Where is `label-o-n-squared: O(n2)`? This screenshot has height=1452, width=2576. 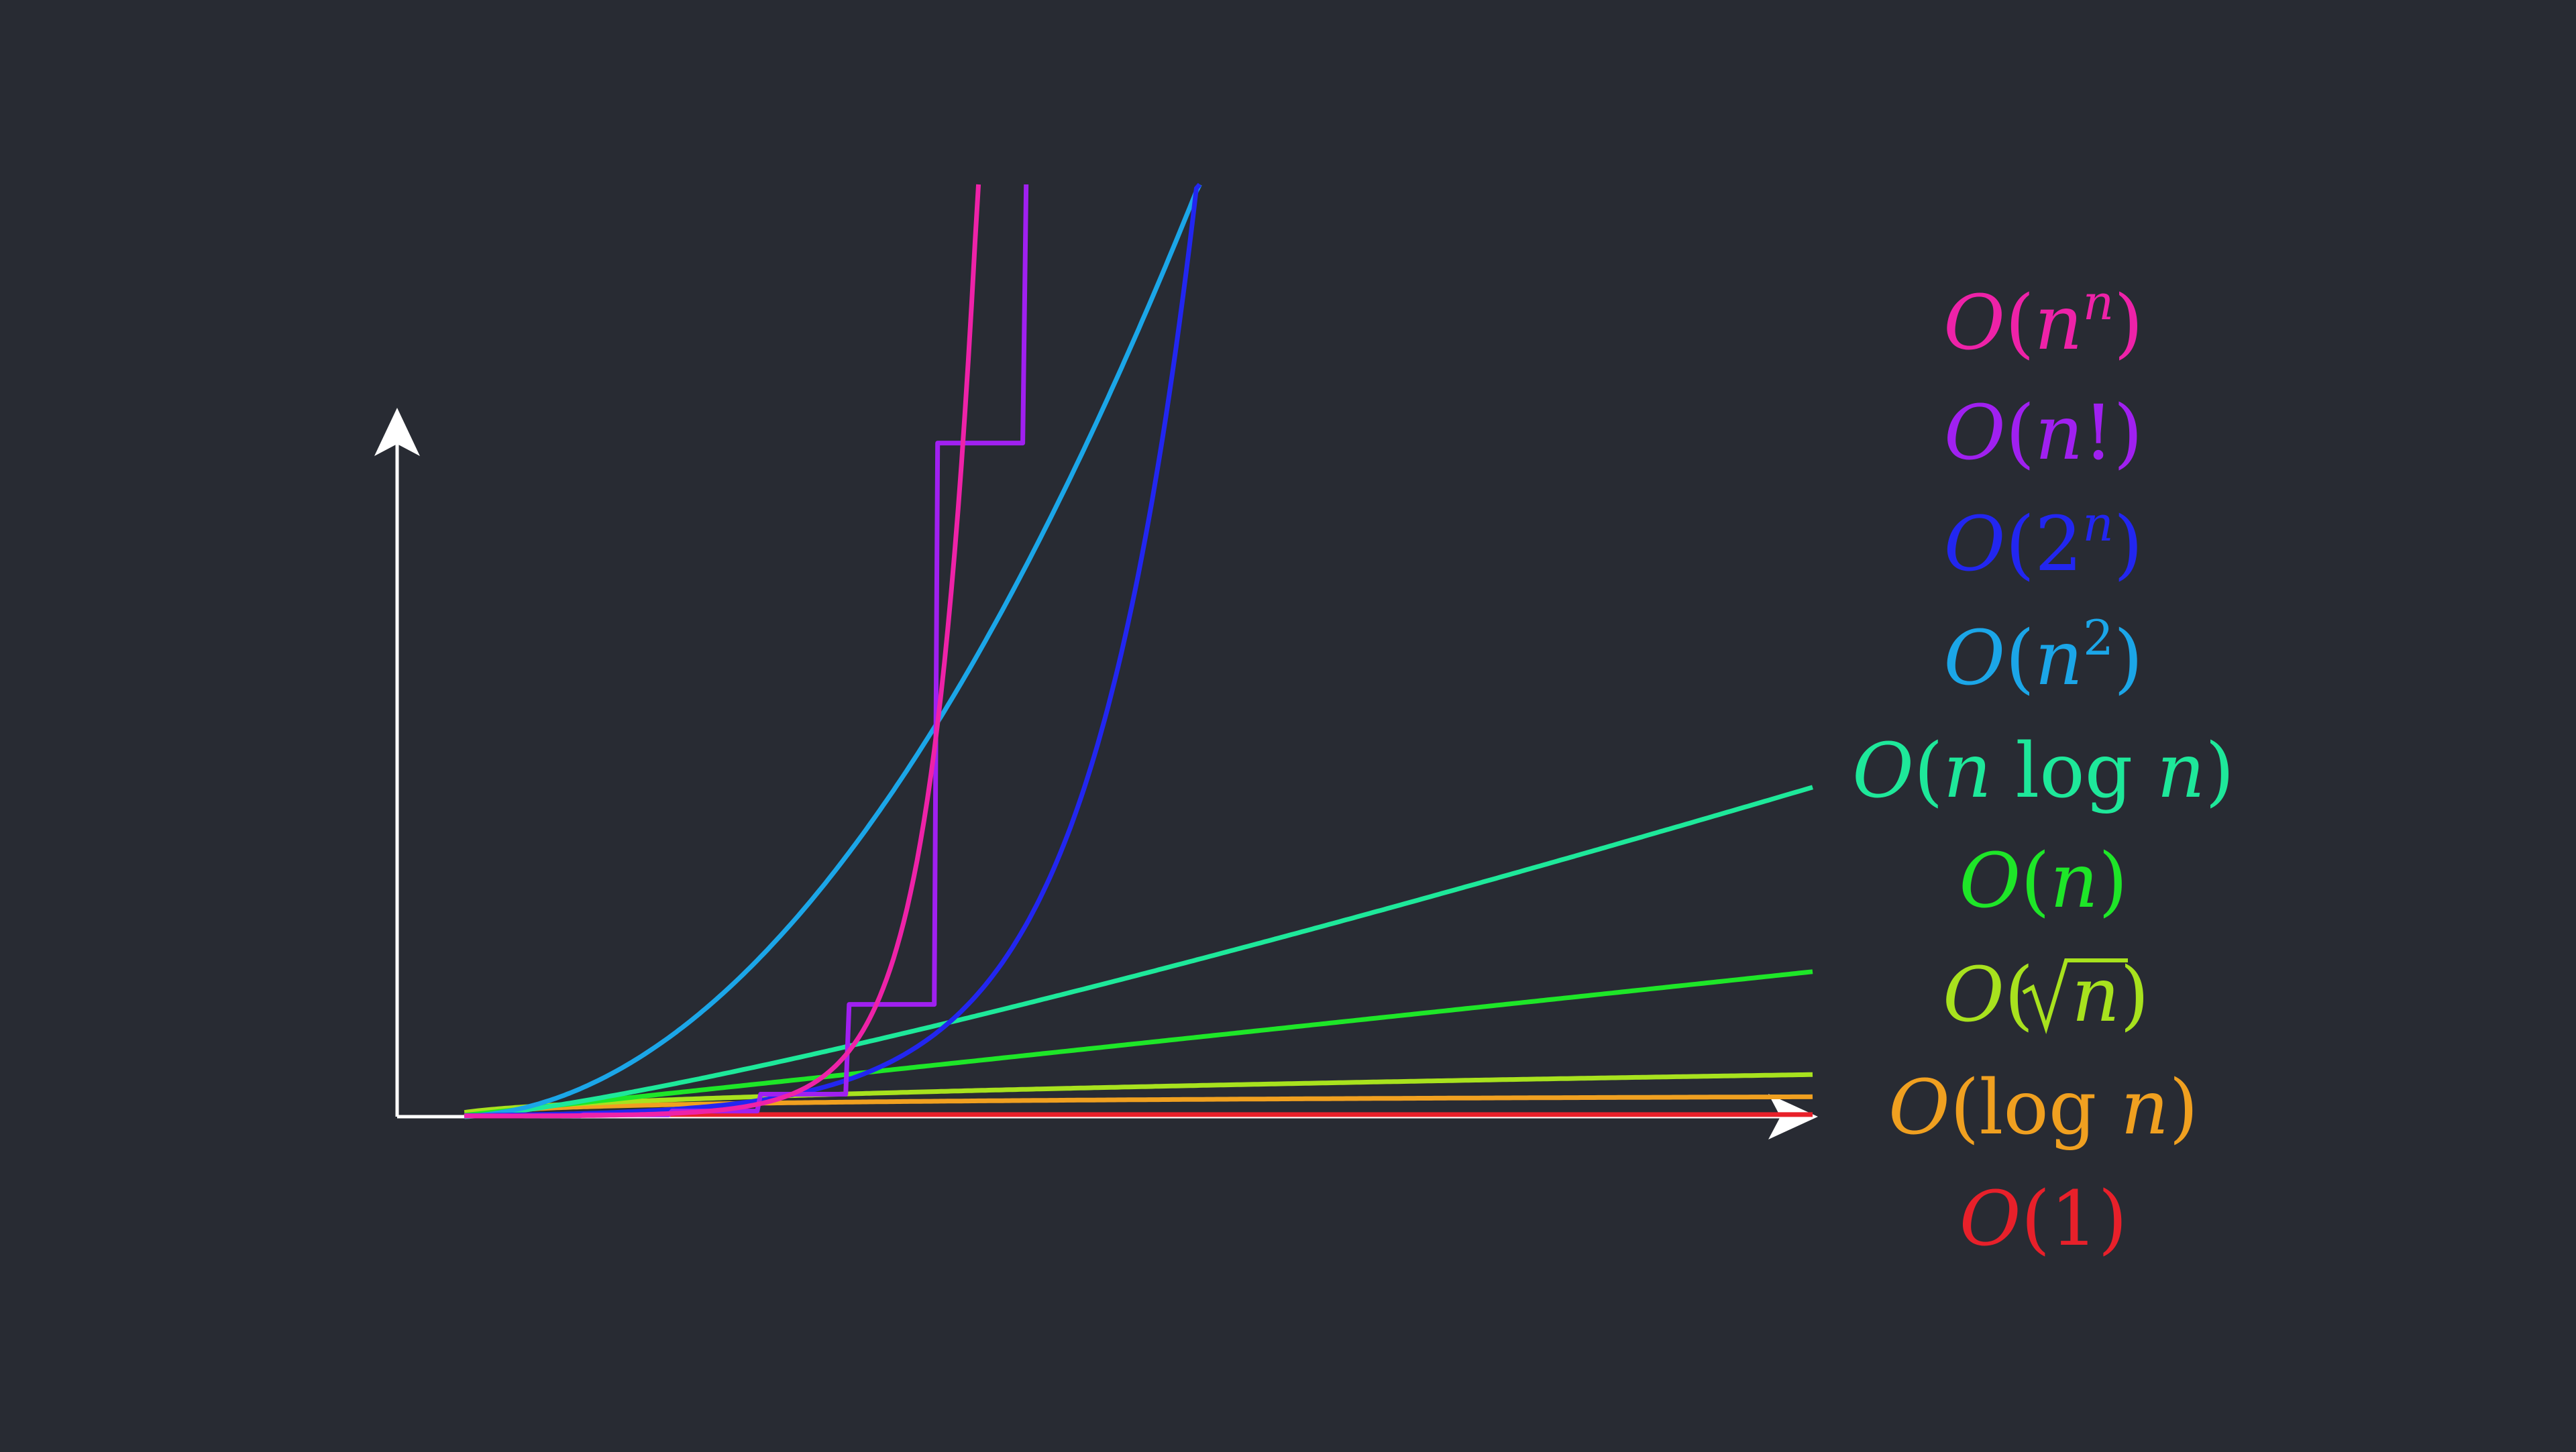
label-o-n-squared: O(n2) is located at coordinates (2043, 656).